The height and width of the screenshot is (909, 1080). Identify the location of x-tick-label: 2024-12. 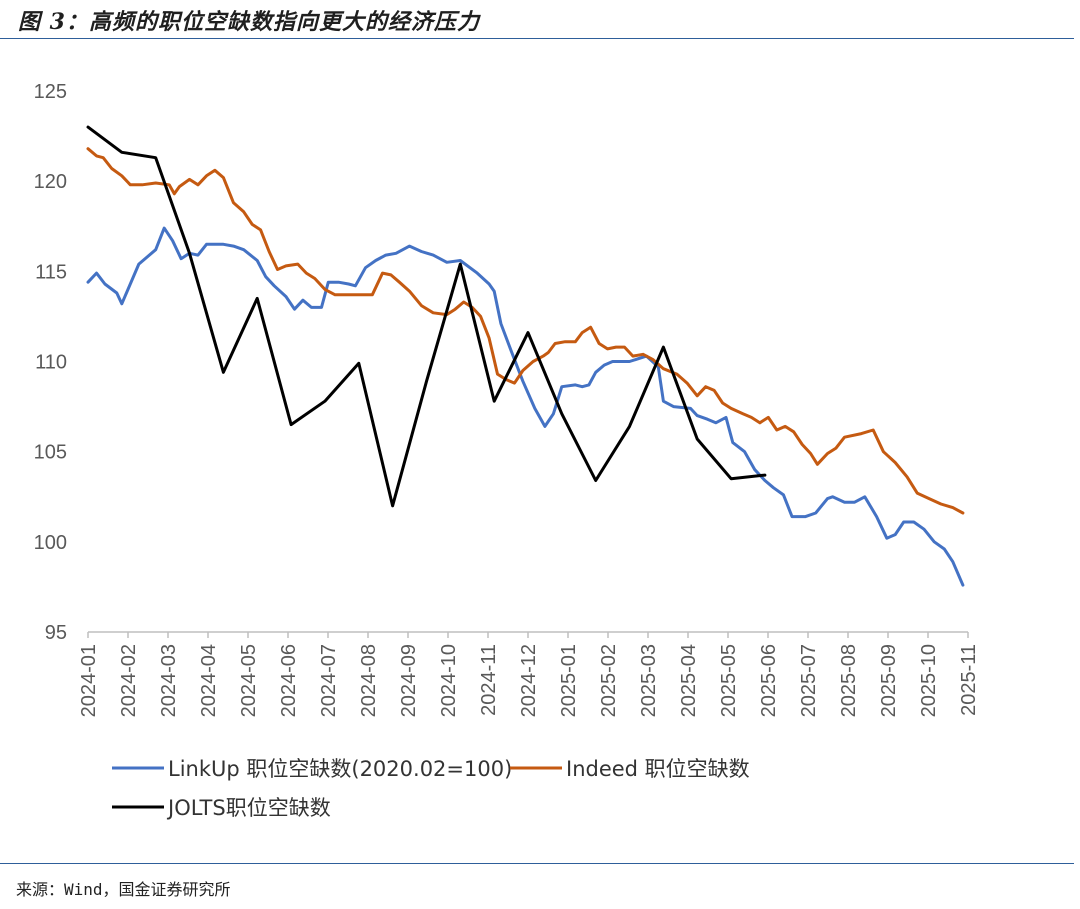
(529, 680).